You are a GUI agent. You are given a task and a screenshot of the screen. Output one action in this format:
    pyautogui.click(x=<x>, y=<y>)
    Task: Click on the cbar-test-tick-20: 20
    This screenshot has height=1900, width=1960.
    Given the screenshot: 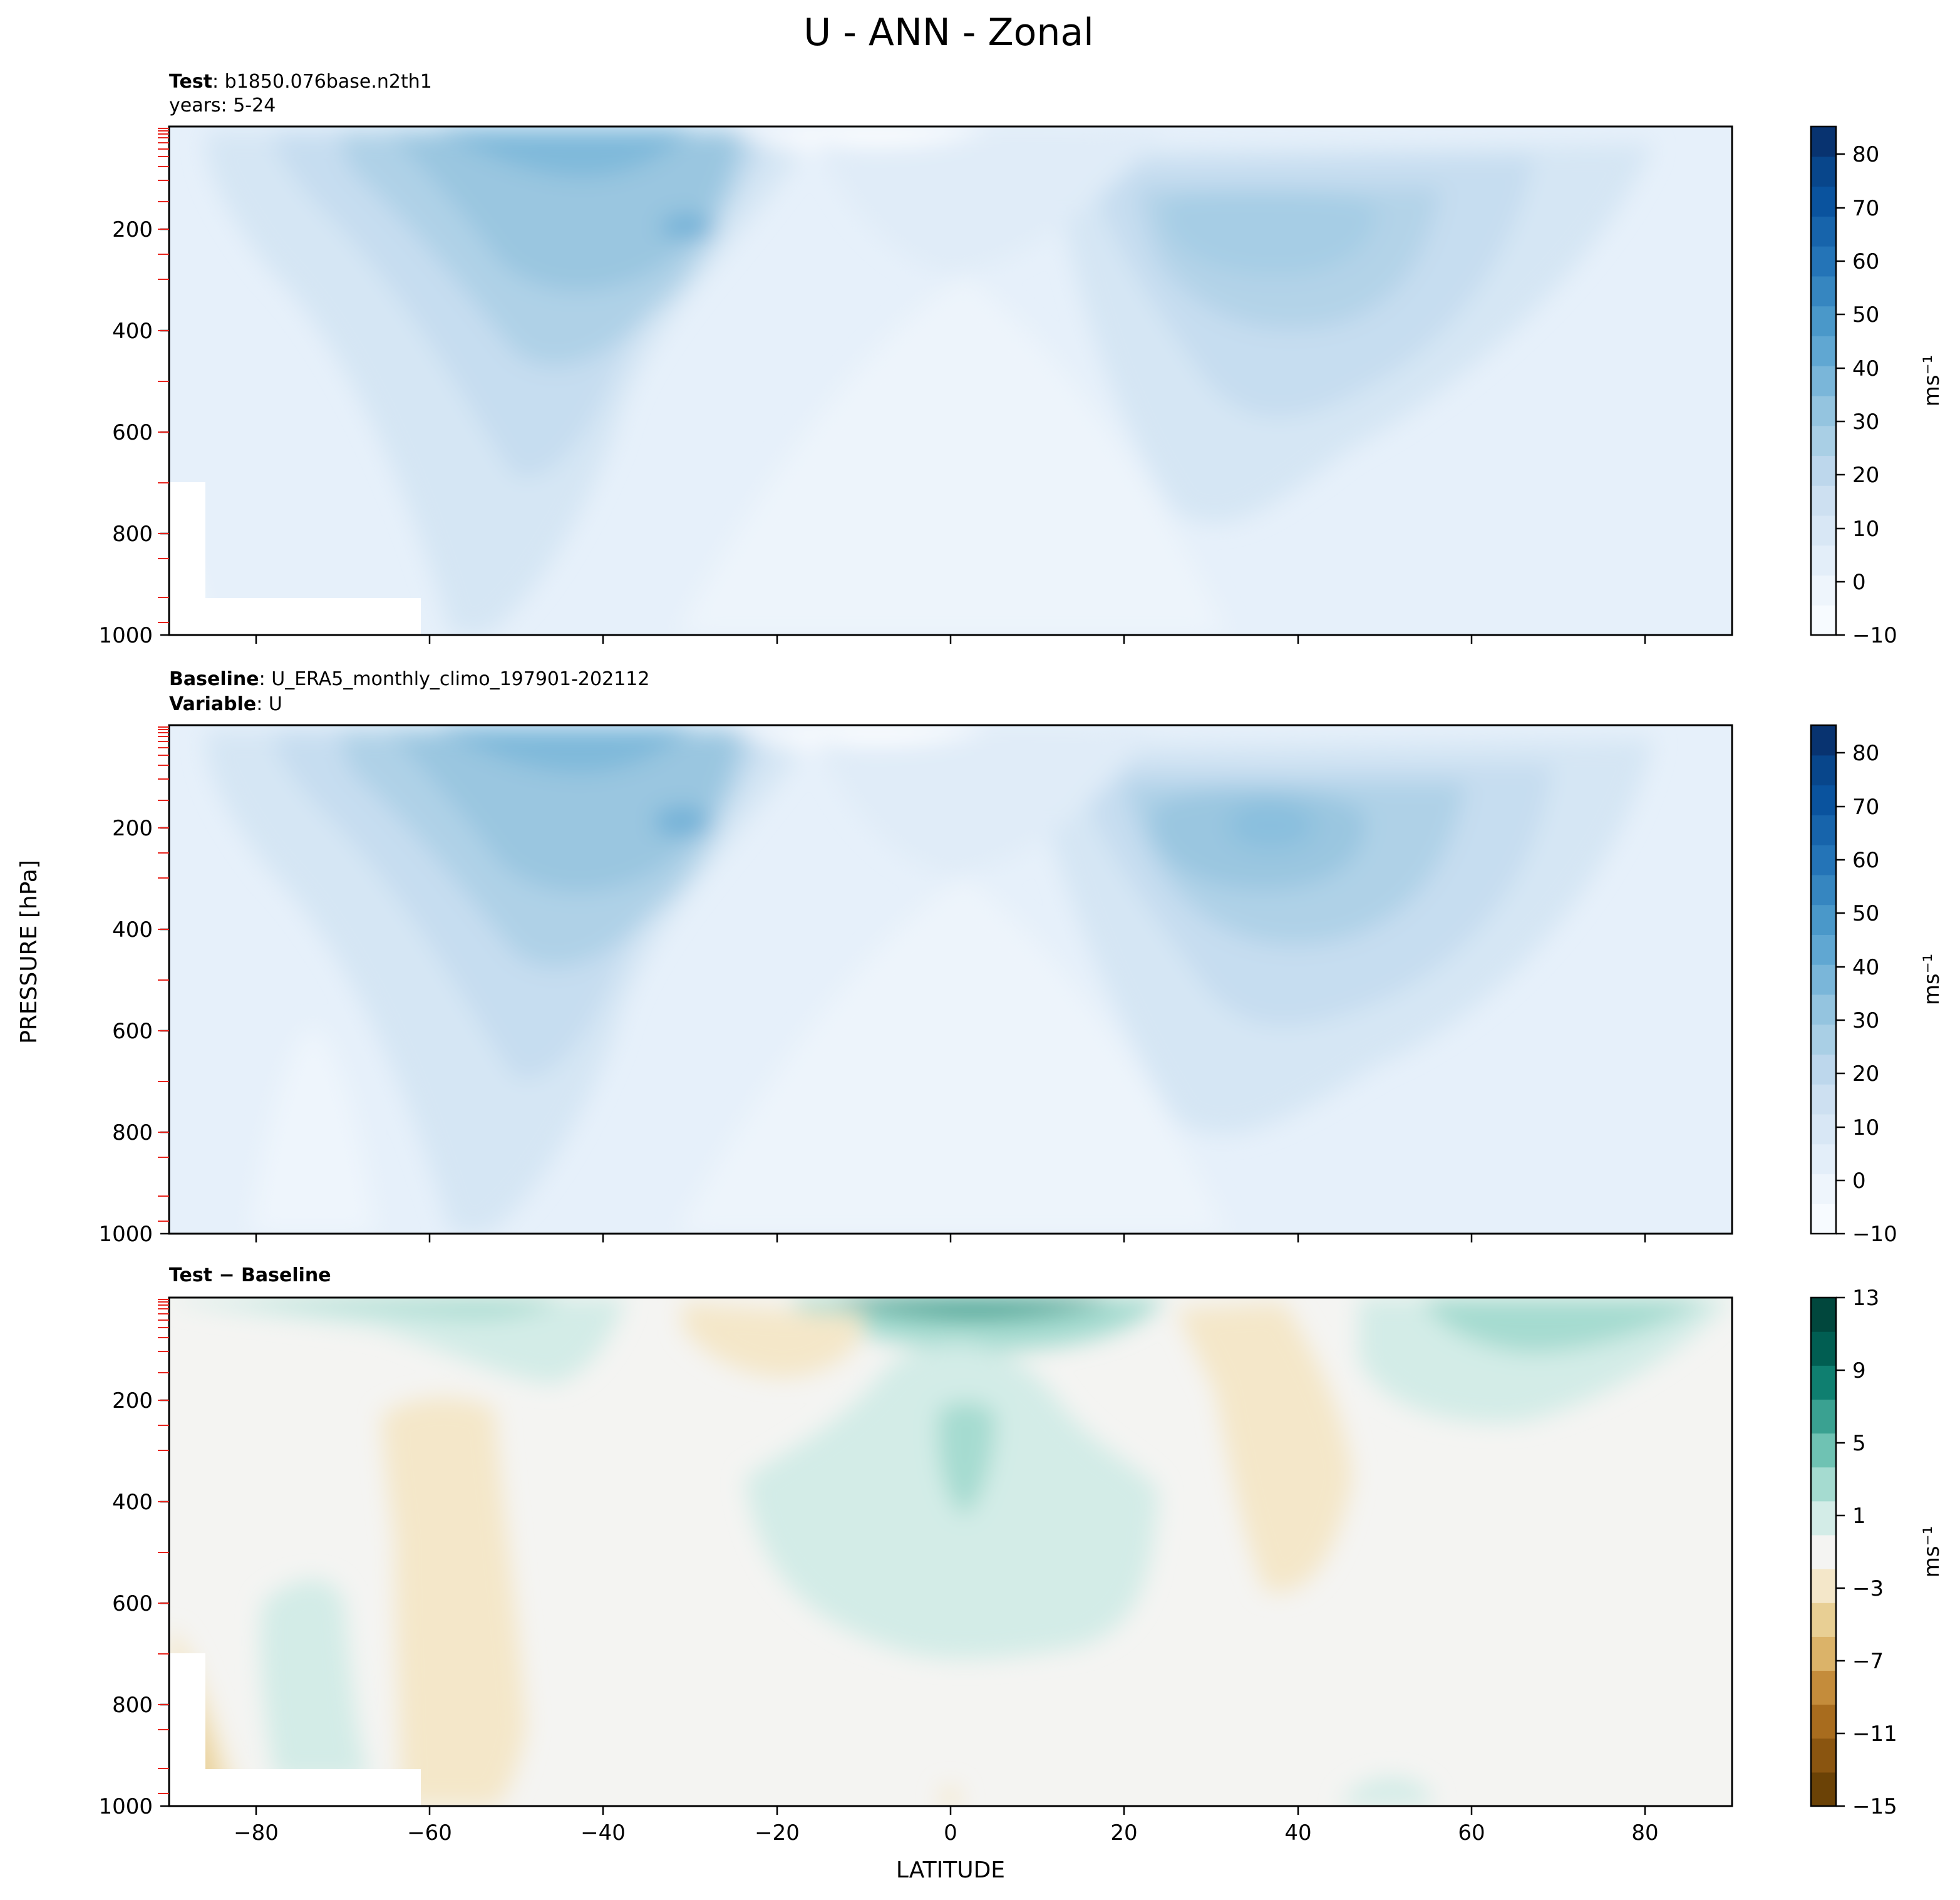 What is the action you would take?
    pyautogui.click(x=1866, y=475)
    